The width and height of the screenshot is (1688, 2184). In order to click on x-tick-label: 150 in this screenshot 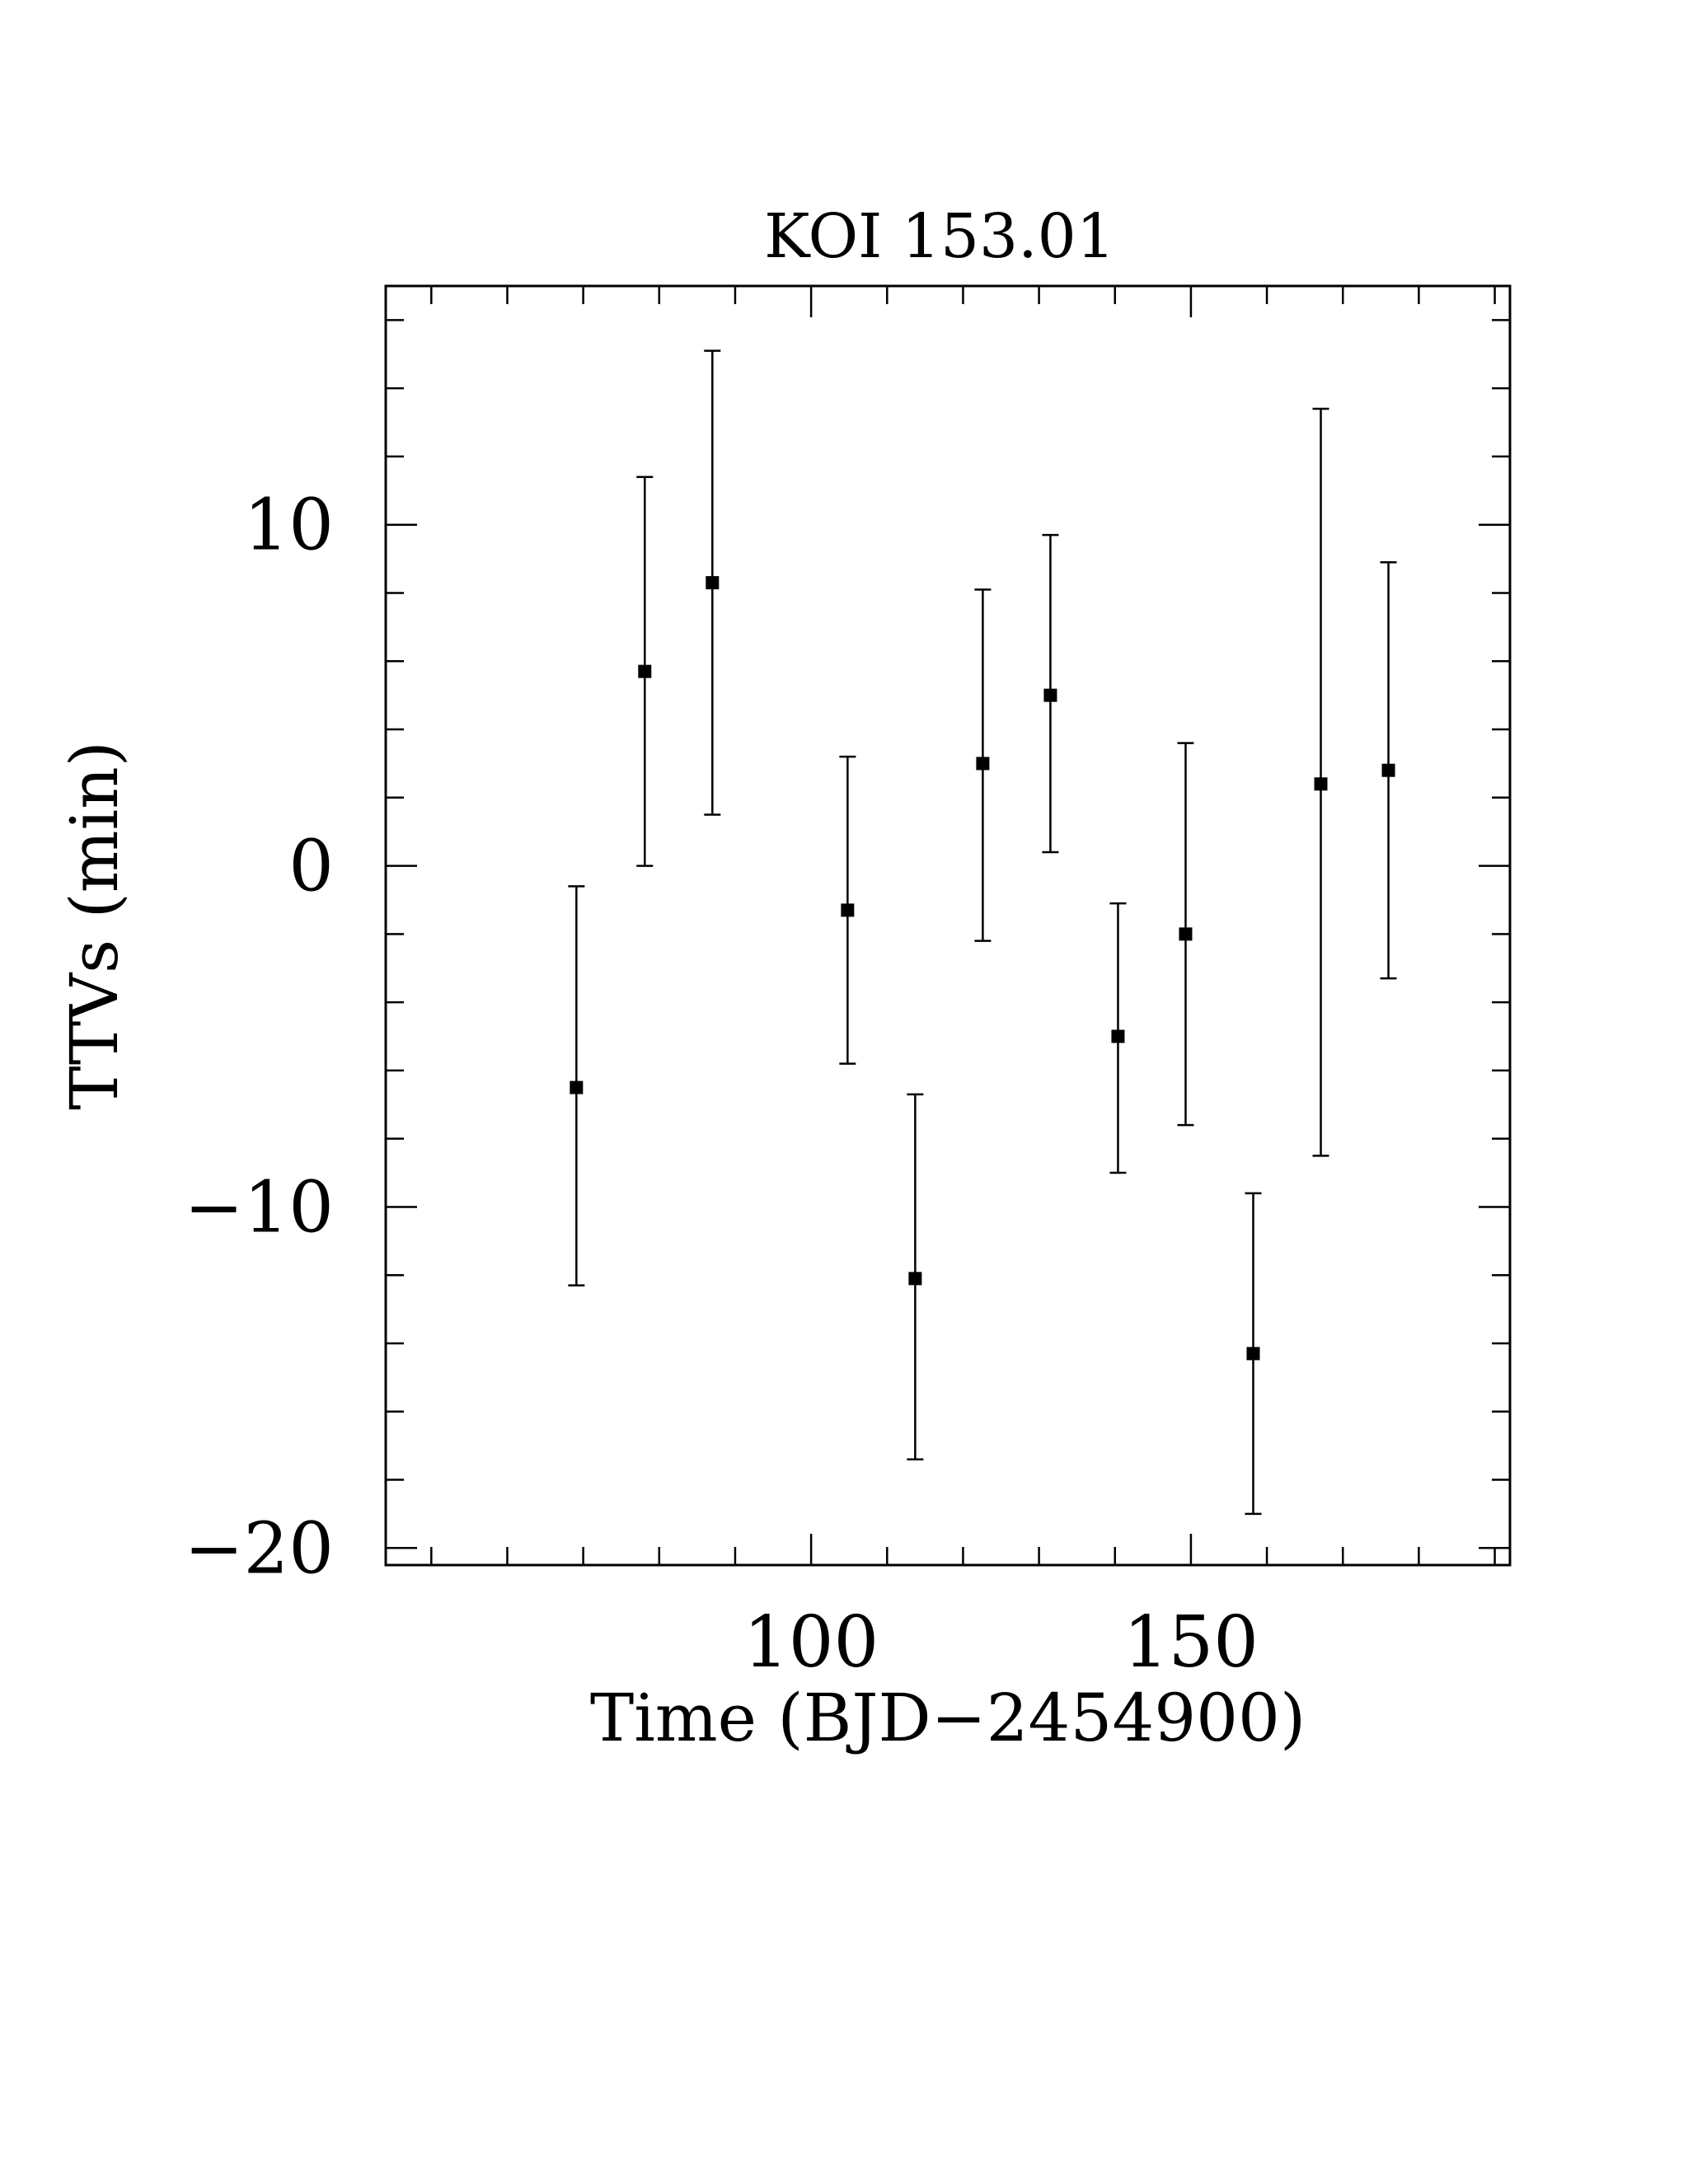, I will do `click(1191, 1642)`.